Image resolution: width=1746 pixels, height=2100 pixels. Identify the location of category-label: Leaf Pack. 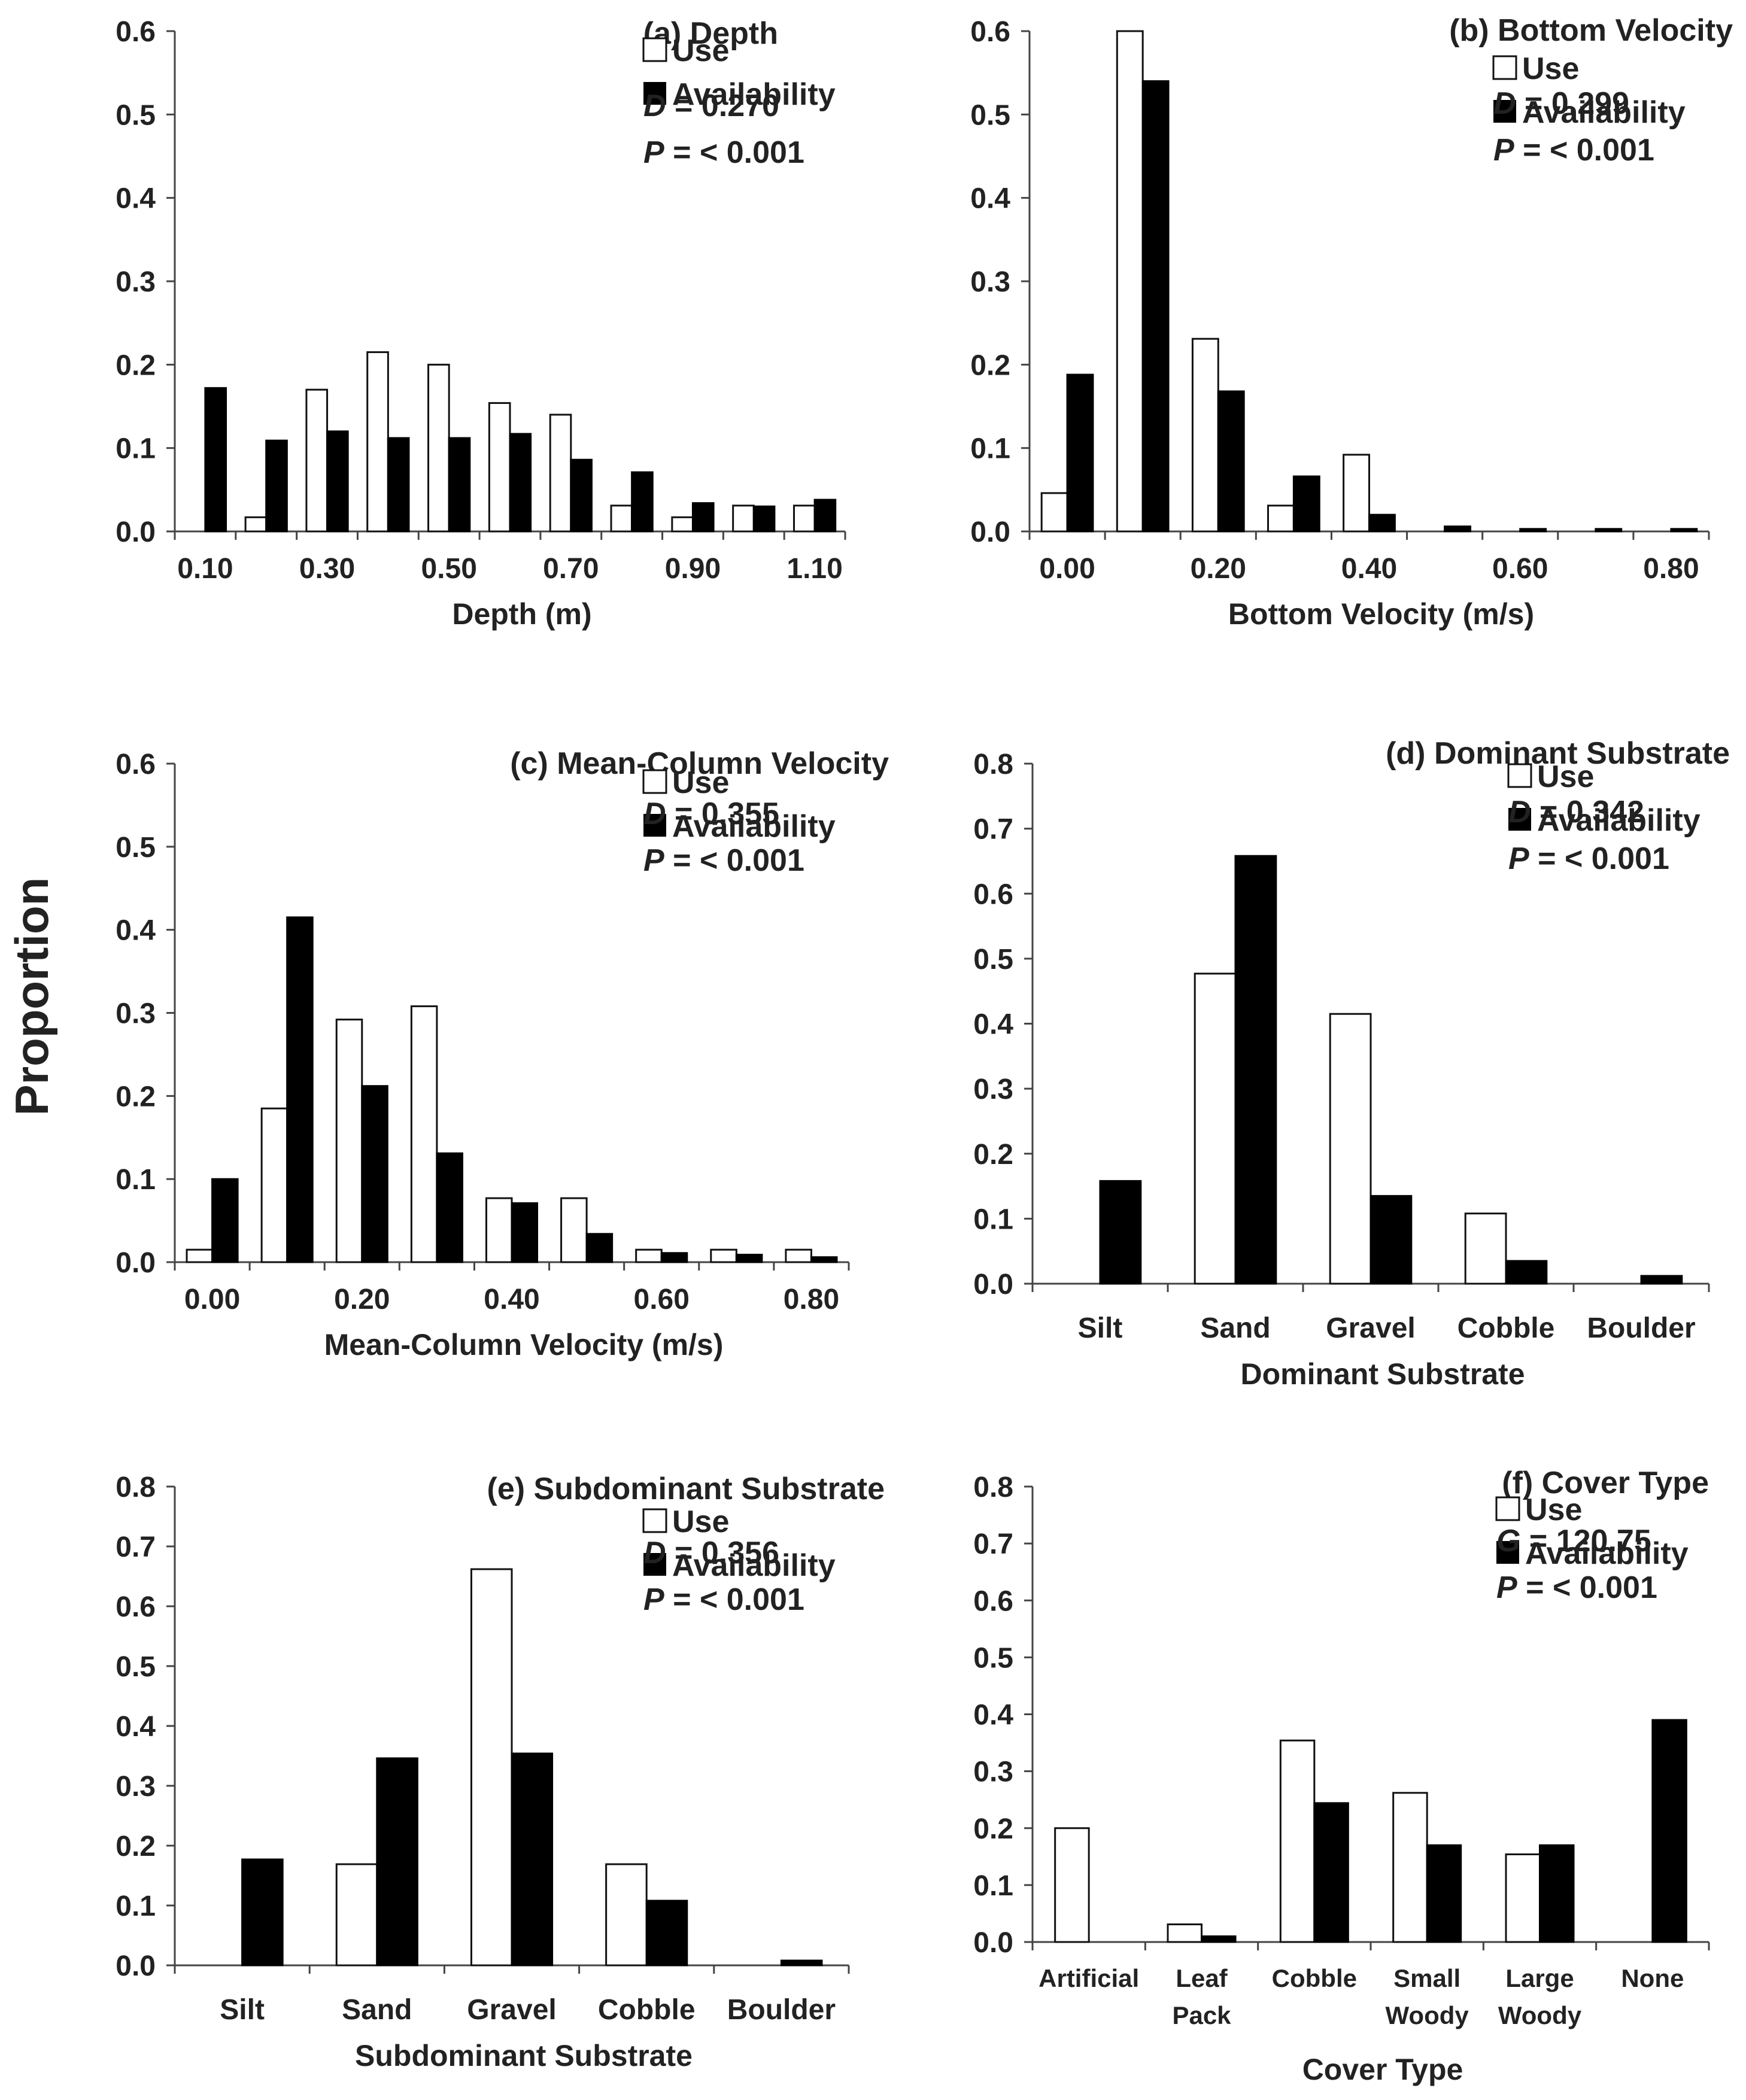
(1201, 1996).